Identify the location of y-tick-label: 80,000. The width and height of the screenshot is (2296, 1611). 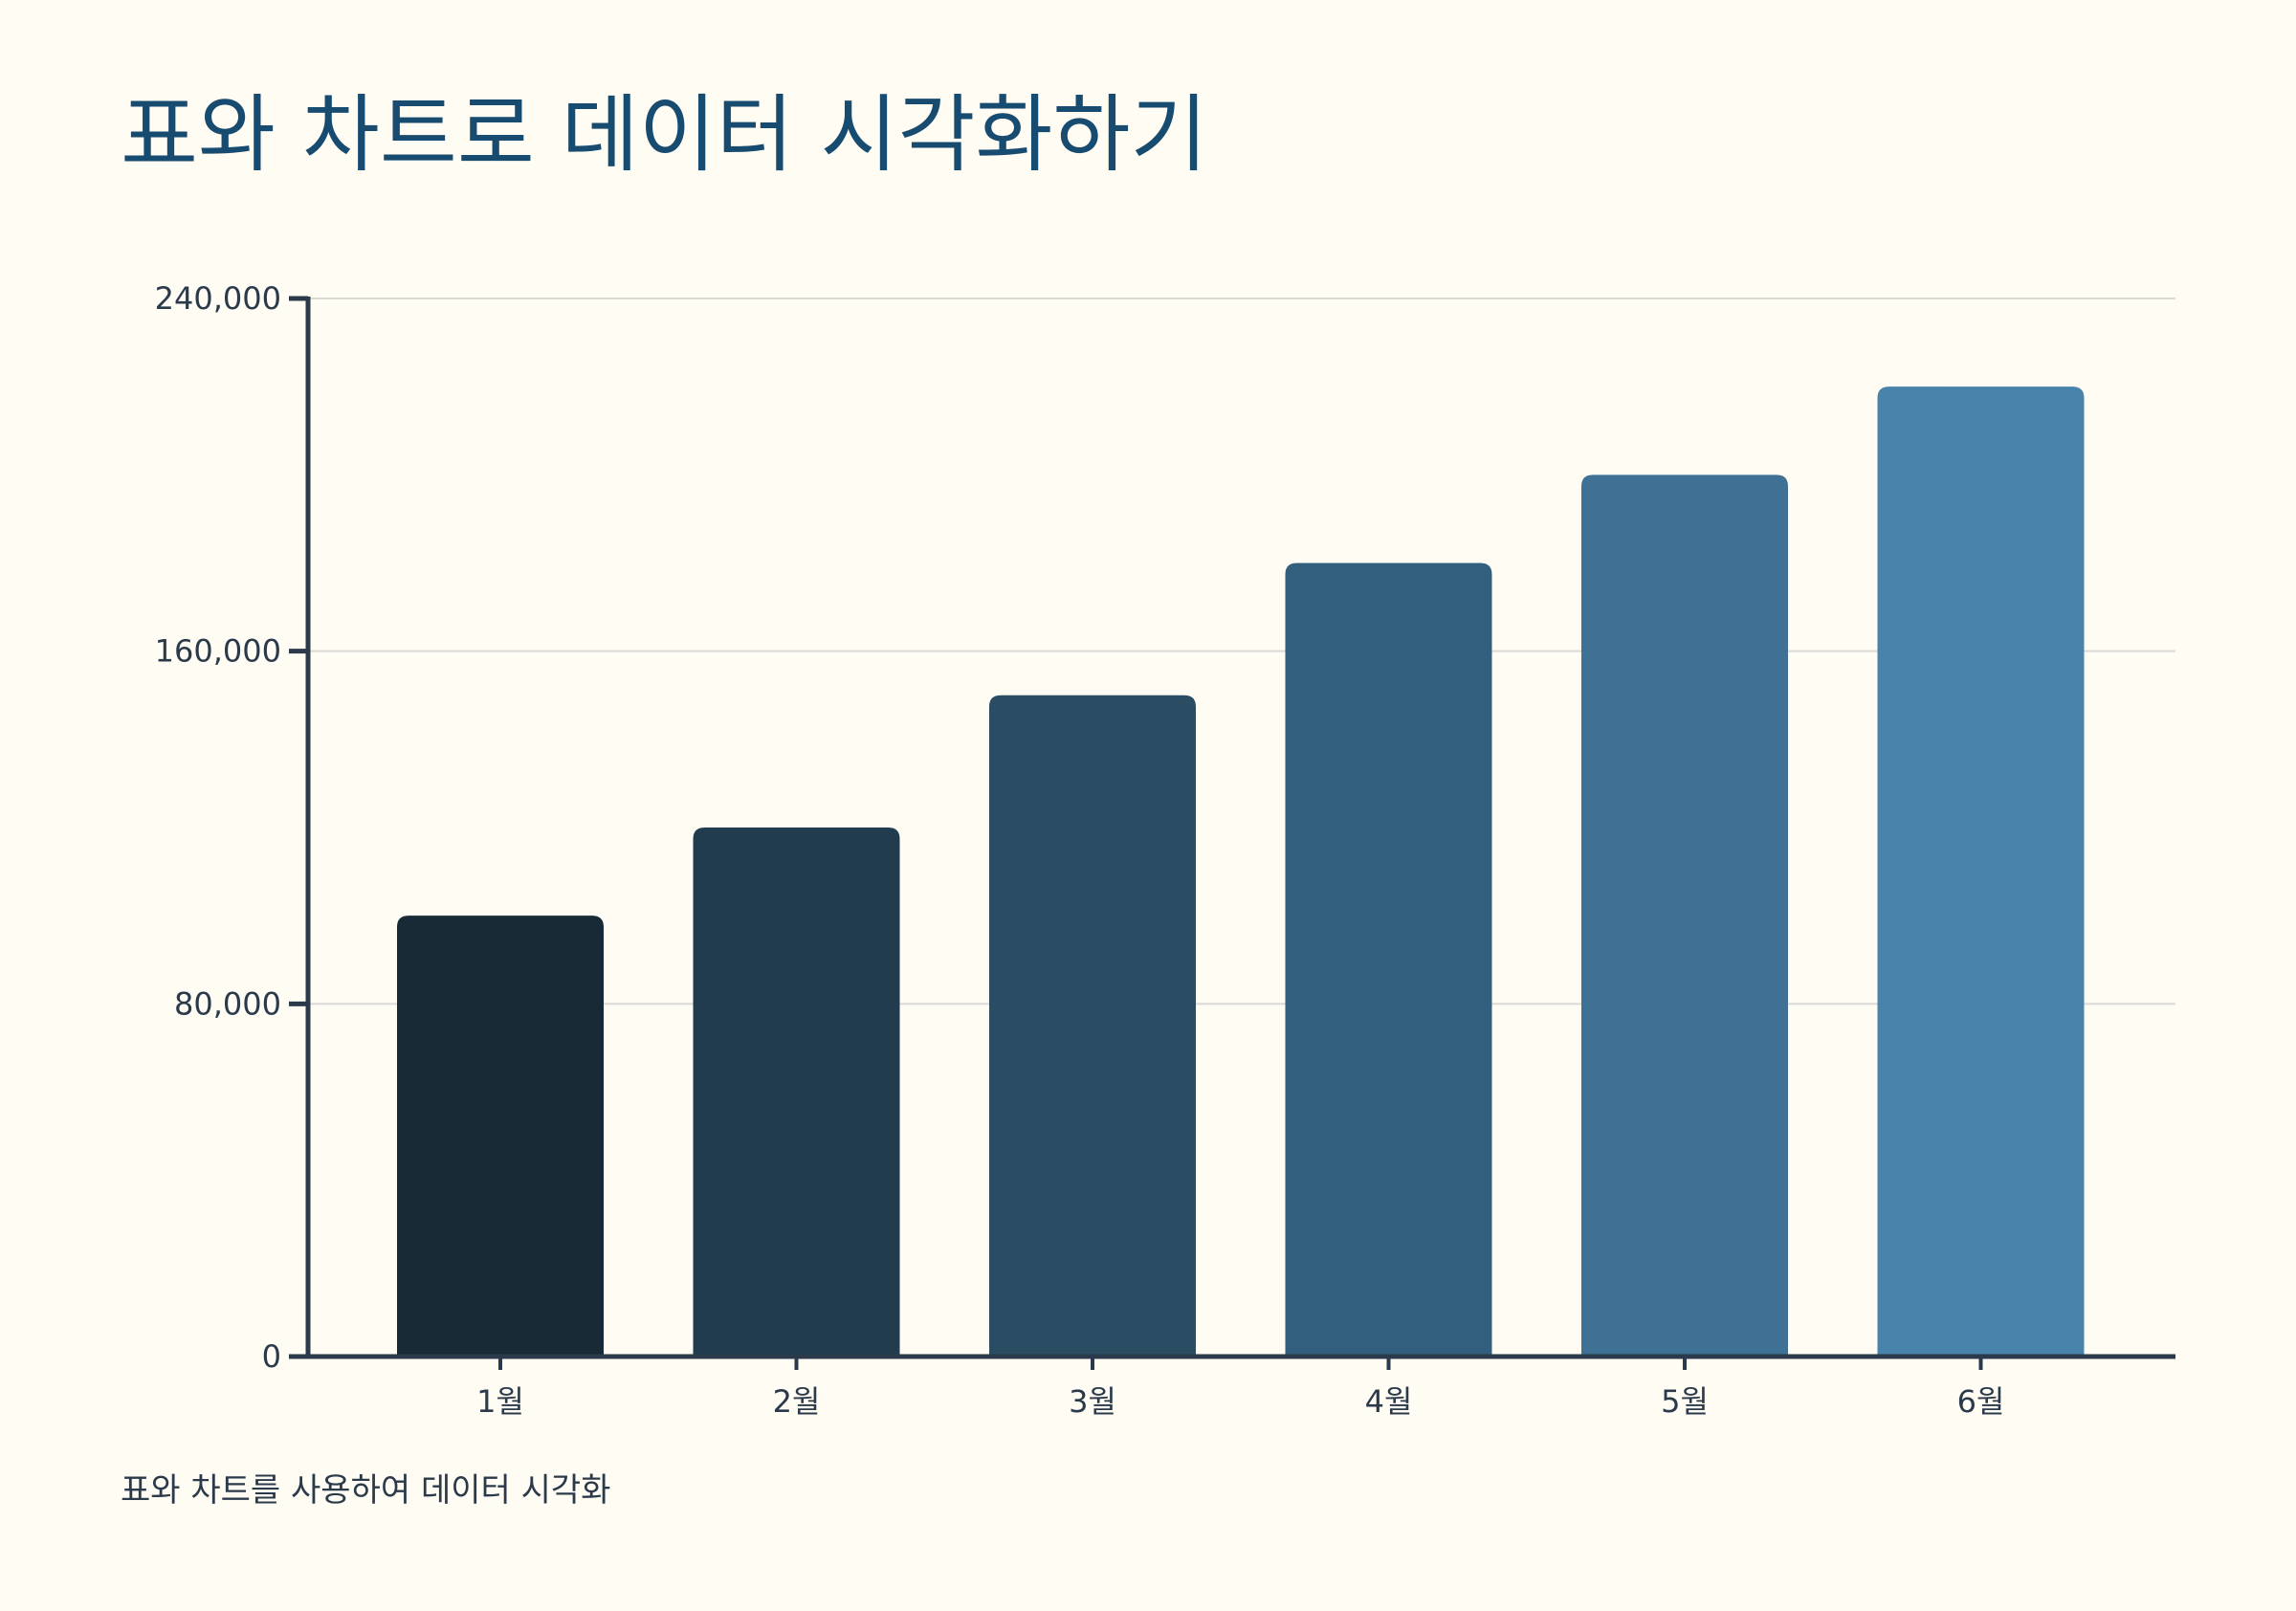
(227, 1003).